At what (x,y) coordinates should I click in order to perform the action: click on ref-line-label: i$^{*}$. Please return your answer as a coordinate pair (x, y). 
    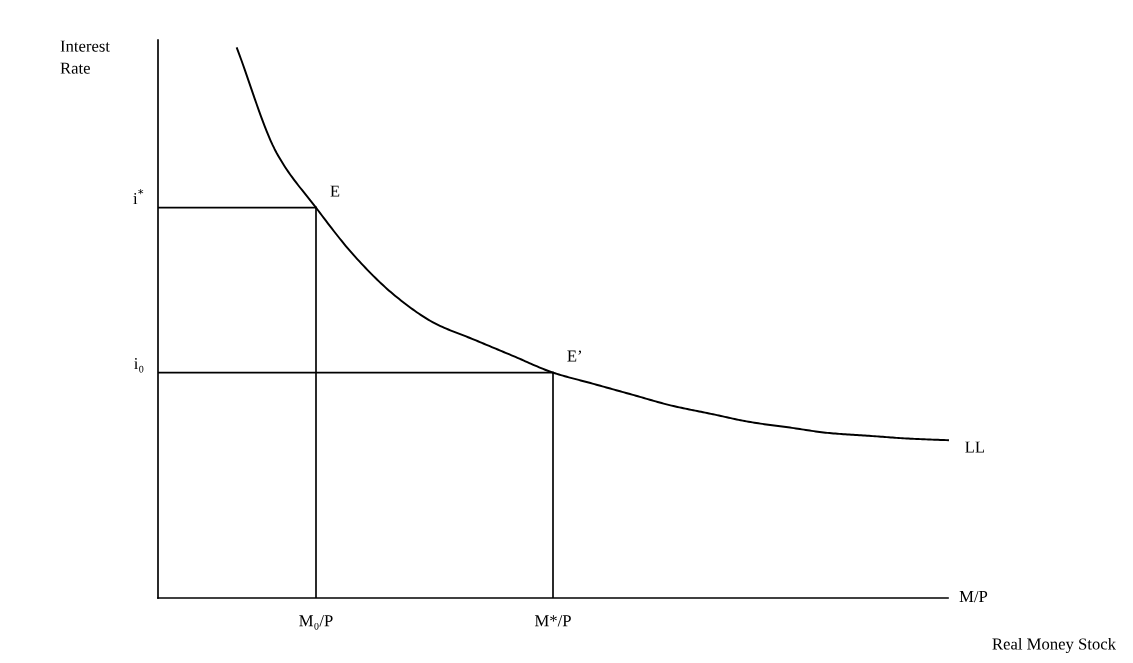
    Looking at the image, I should click on (138, 196).